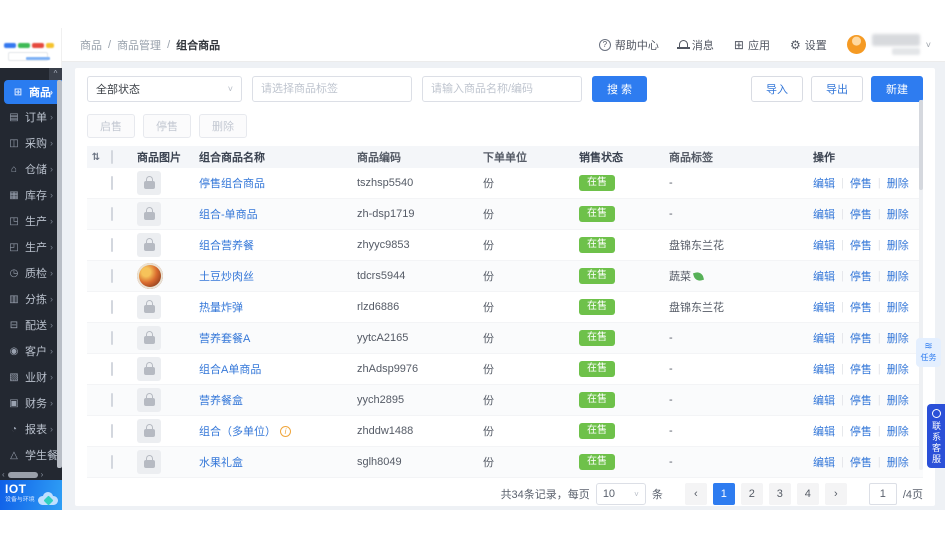 The image size is (945, 544). What do you see at coordinates (620, 494) in the screenshot?
I see `page-size-select: 10 ˅` at bounding box center [620, 494].